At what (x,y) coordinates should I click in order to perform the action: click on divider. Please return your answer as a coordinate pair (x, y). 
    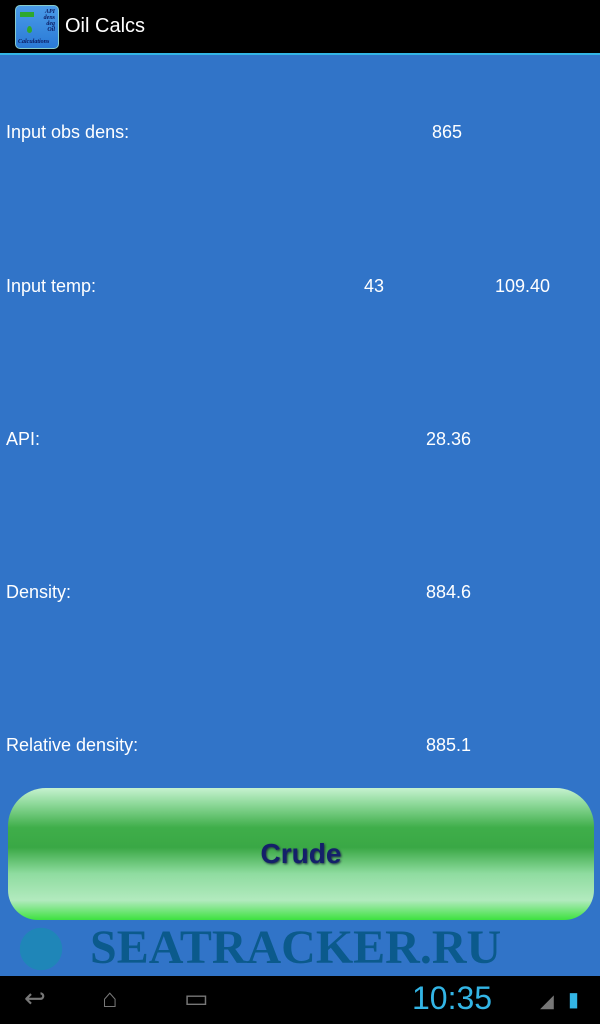
    Looking at the image, I should click on (300, 54).